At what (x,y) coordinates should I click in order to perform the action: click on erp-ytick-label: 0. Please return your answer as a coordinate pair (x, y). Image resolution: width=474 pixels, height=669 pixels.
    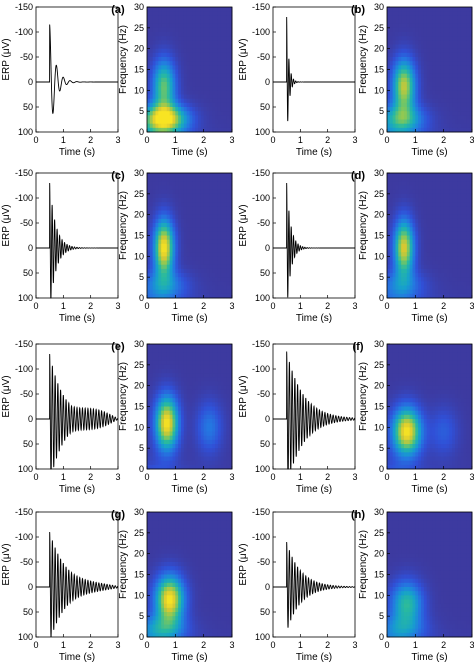
    Looking at the image, I should click on (267, 82).